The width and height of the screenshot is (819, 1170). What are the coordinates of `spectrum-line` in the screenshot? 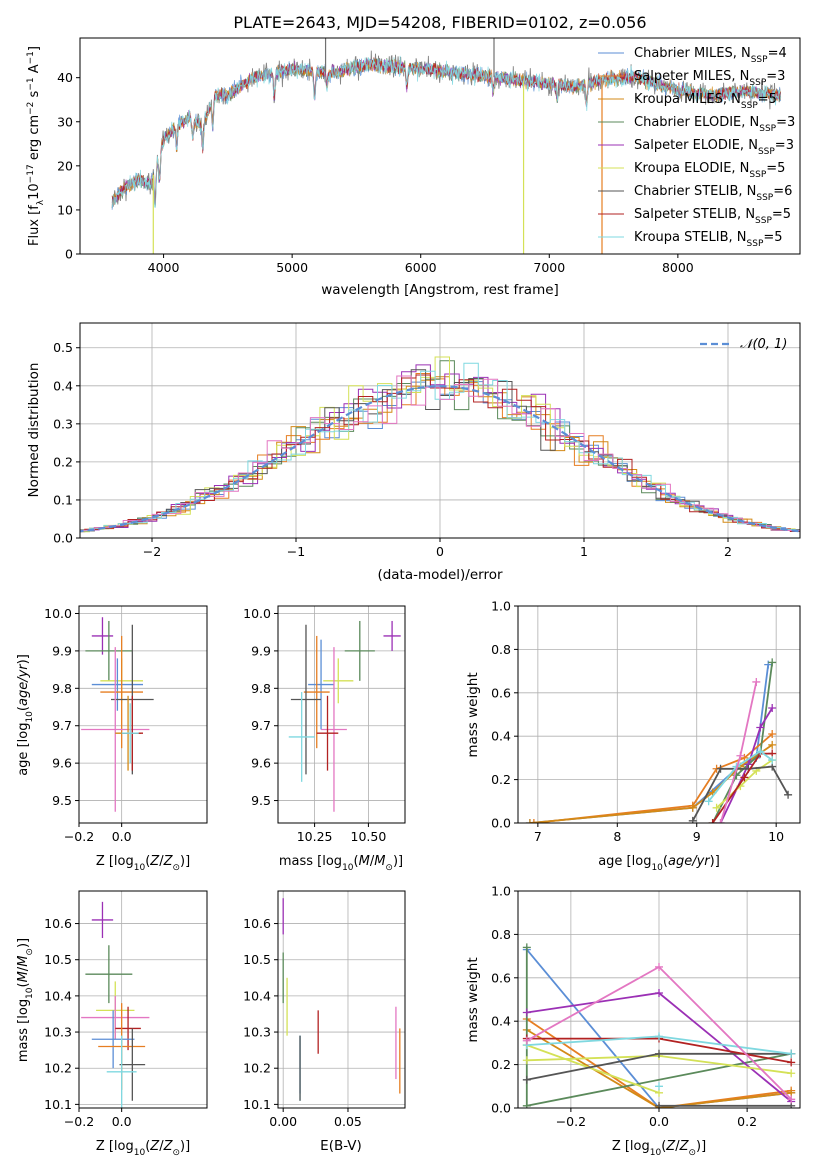 It's located at (446, 132).